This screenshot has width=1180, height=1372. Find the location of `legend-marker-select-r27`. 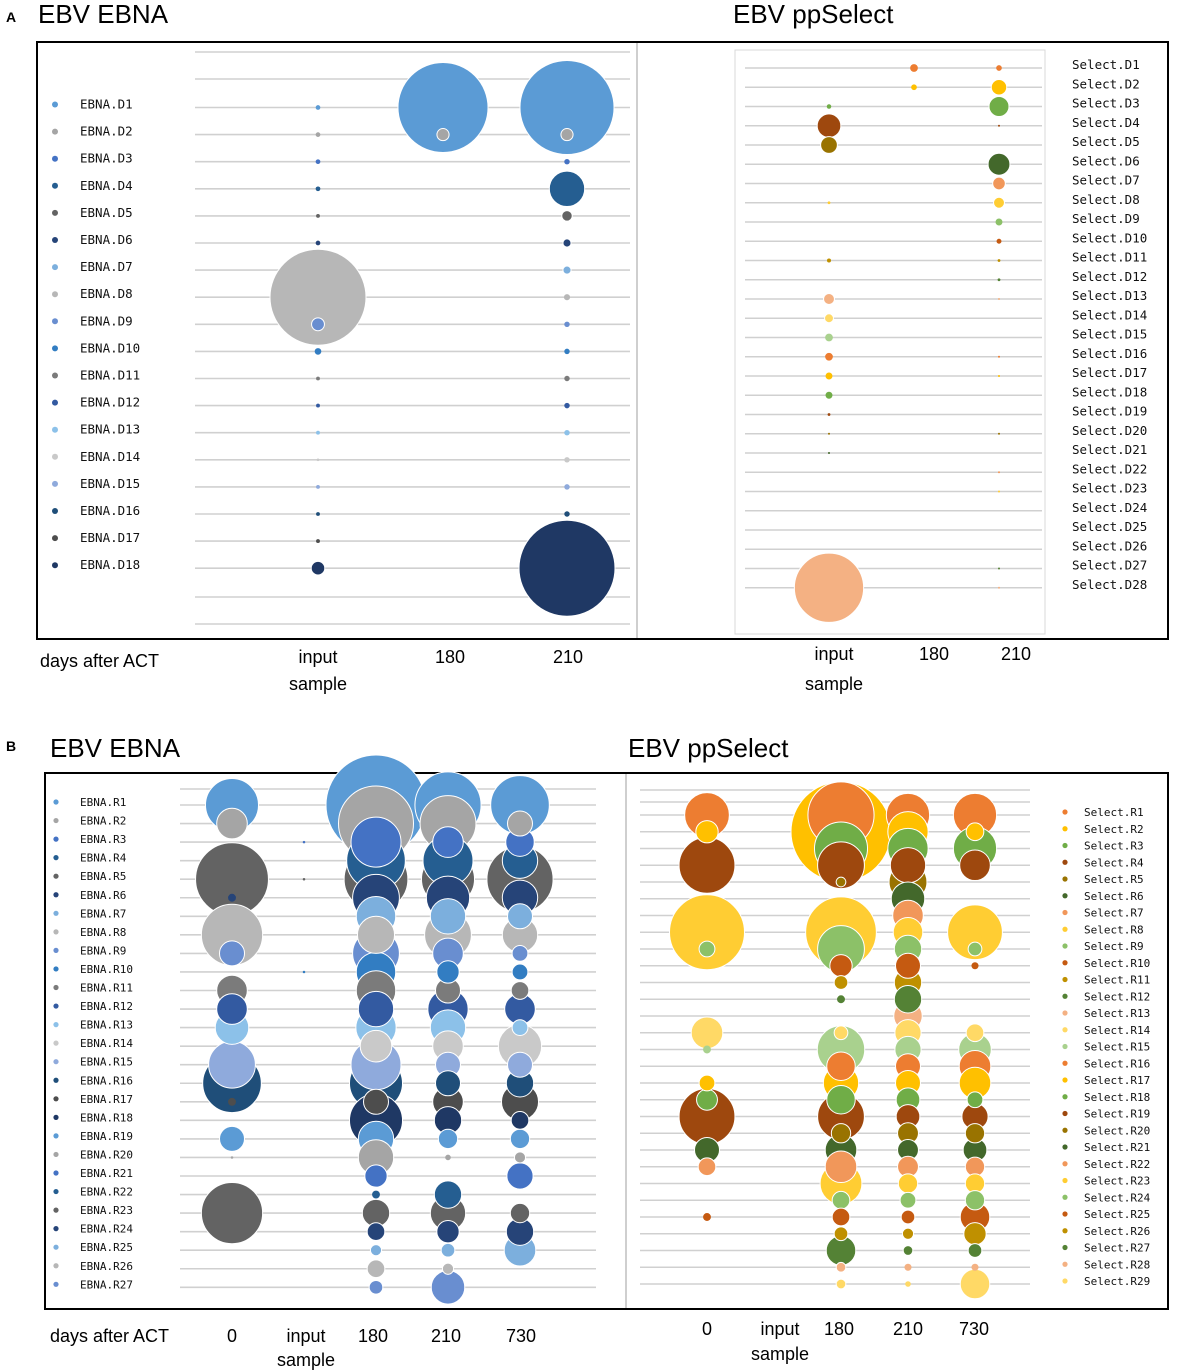

legend-marker-select-r27 is located at coordinates (1065, 1247).